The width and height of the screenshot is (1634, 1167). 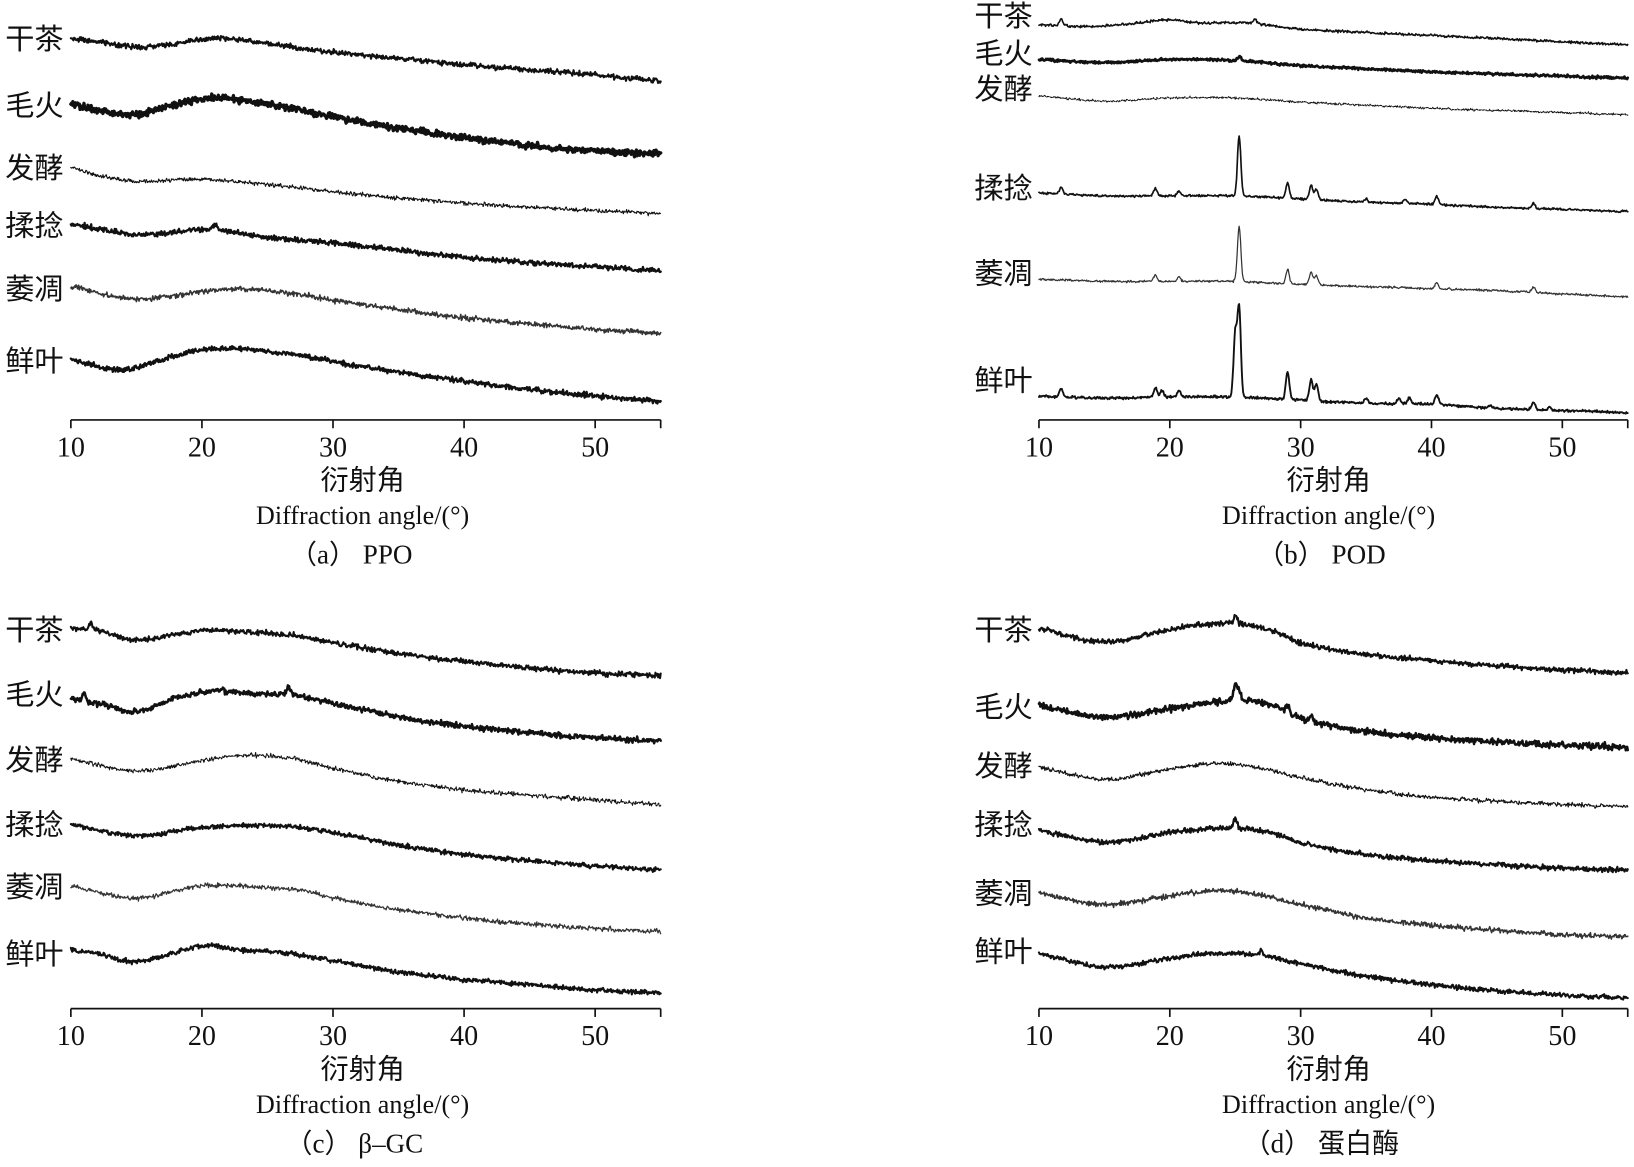 What do you see at coordinates (1170, 447) in the screenshot?
I see `panel-b-x-tick-label-20: 20` at bounding box center [1170, 447].